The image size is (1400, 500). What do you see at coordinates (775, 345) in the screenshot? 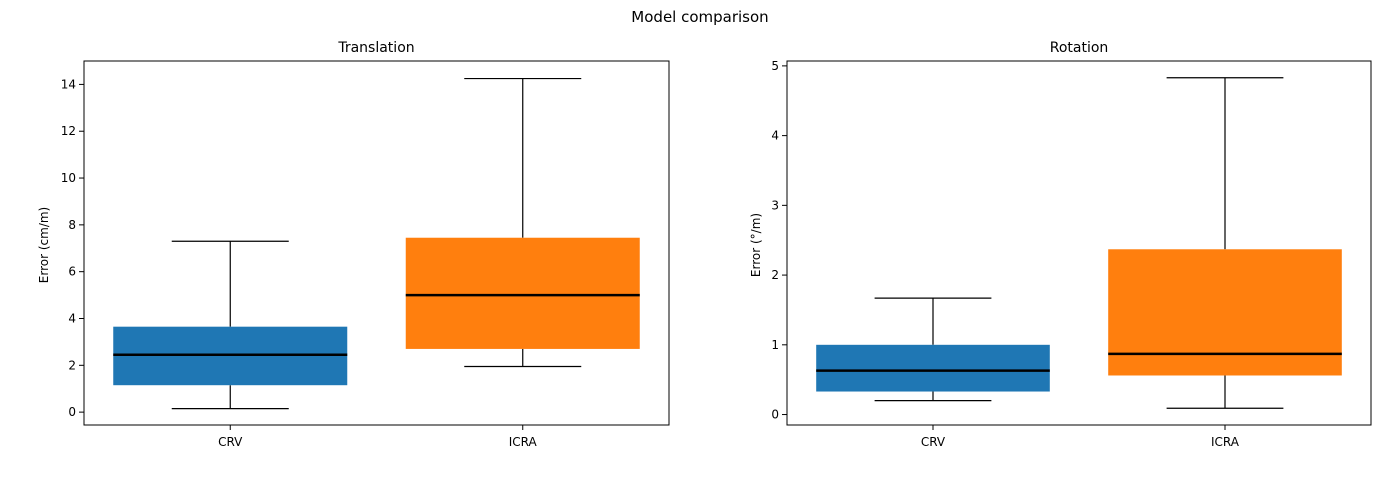
I see `y-tick-label: 1` at bounding box center [775, 345].